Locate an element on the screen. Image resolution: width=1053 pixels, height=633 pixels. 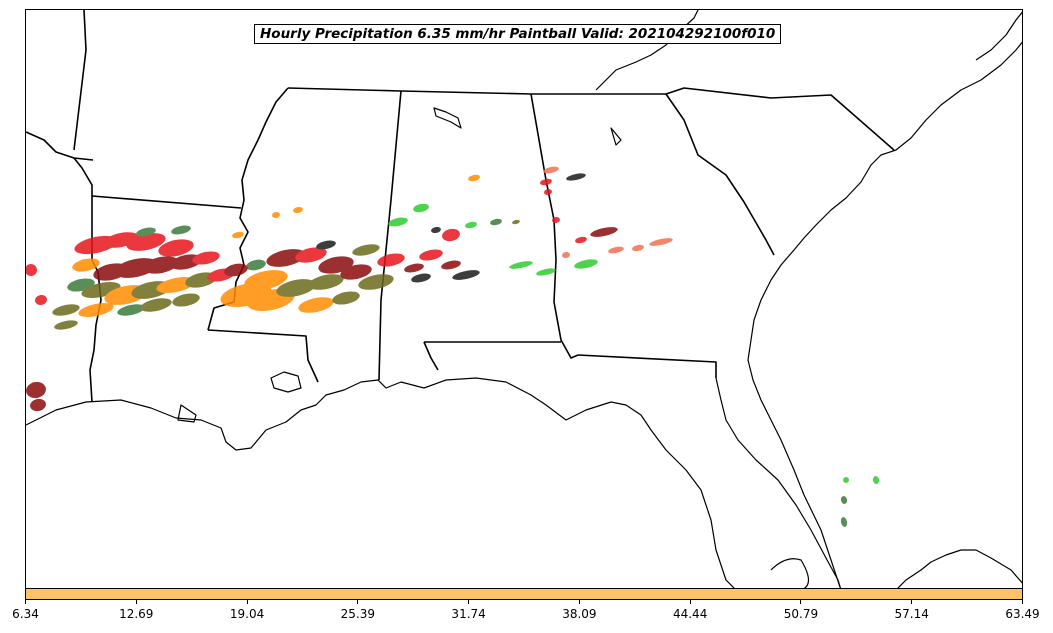
colorbar-tick-label: 57.14 is located at coordinates (911, 614).